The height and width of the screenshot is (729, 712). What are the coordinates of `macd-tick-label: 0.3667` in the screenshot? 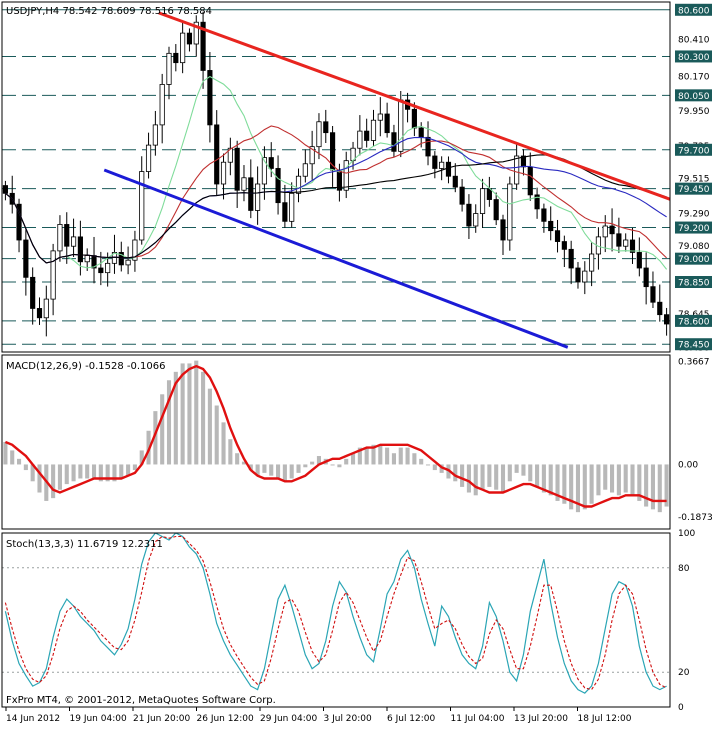 It's located at (694, 363).